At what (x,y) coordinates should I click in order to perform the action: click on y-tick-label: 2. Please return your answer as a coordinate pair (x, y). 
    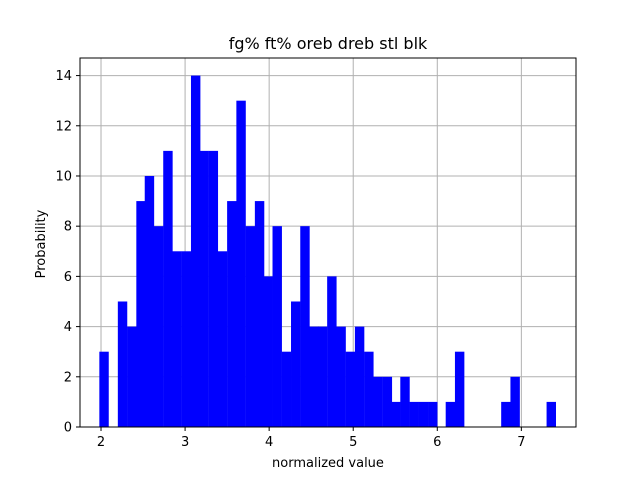
    Looking at the image, I should click on (68, 377).